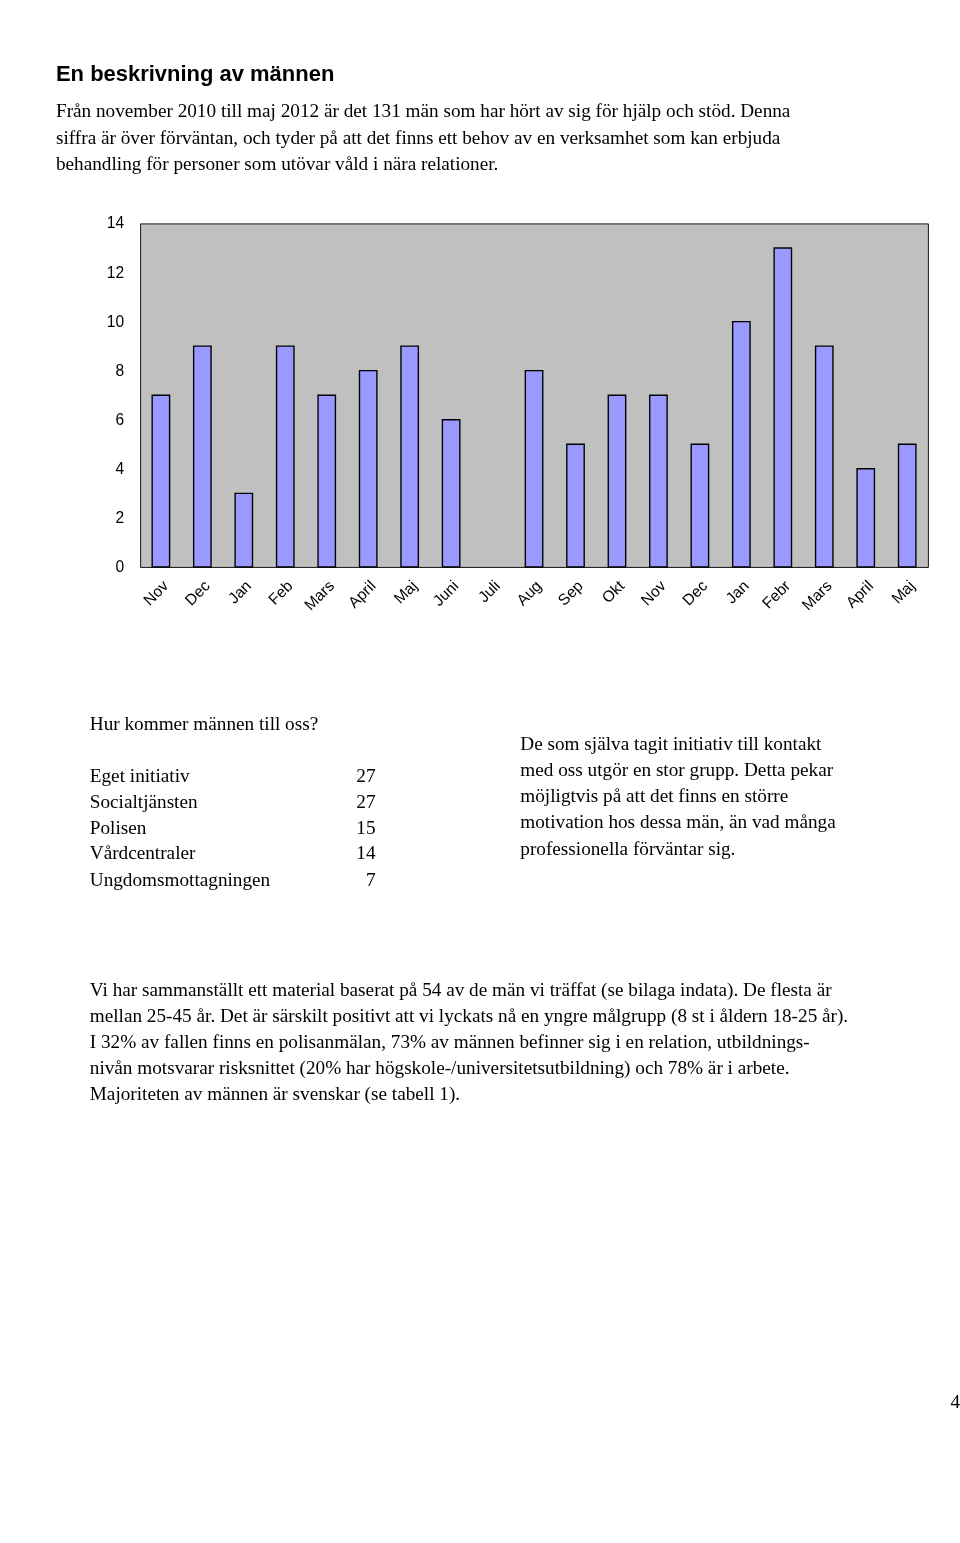 The image size is (960, 1543). I want to click on text: Eget initiativ 27, so click(232, 776).